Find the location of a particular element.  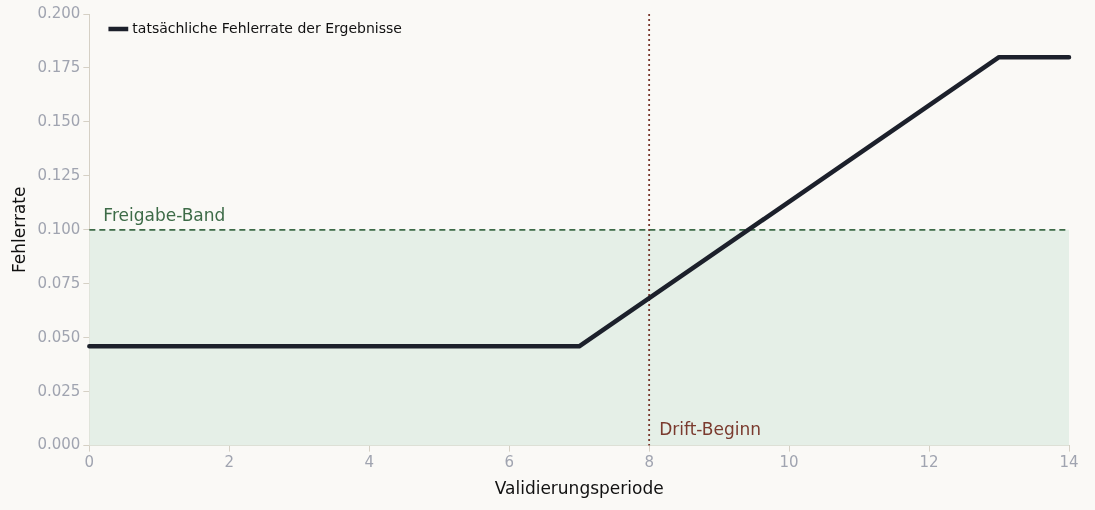

y-axis-title: Fehlerrate is located at coordinates (18, 230).